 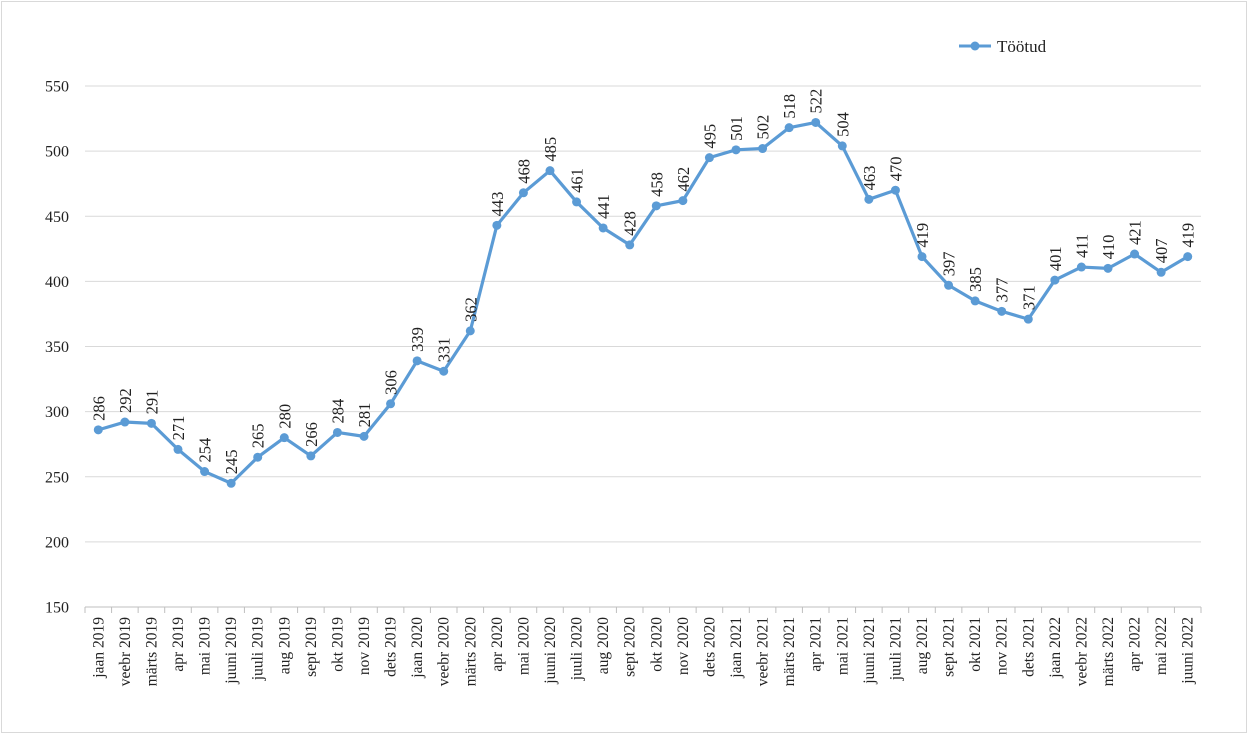 I want to click on x-tick-label: apr 2019, so click(x=178, y=644).